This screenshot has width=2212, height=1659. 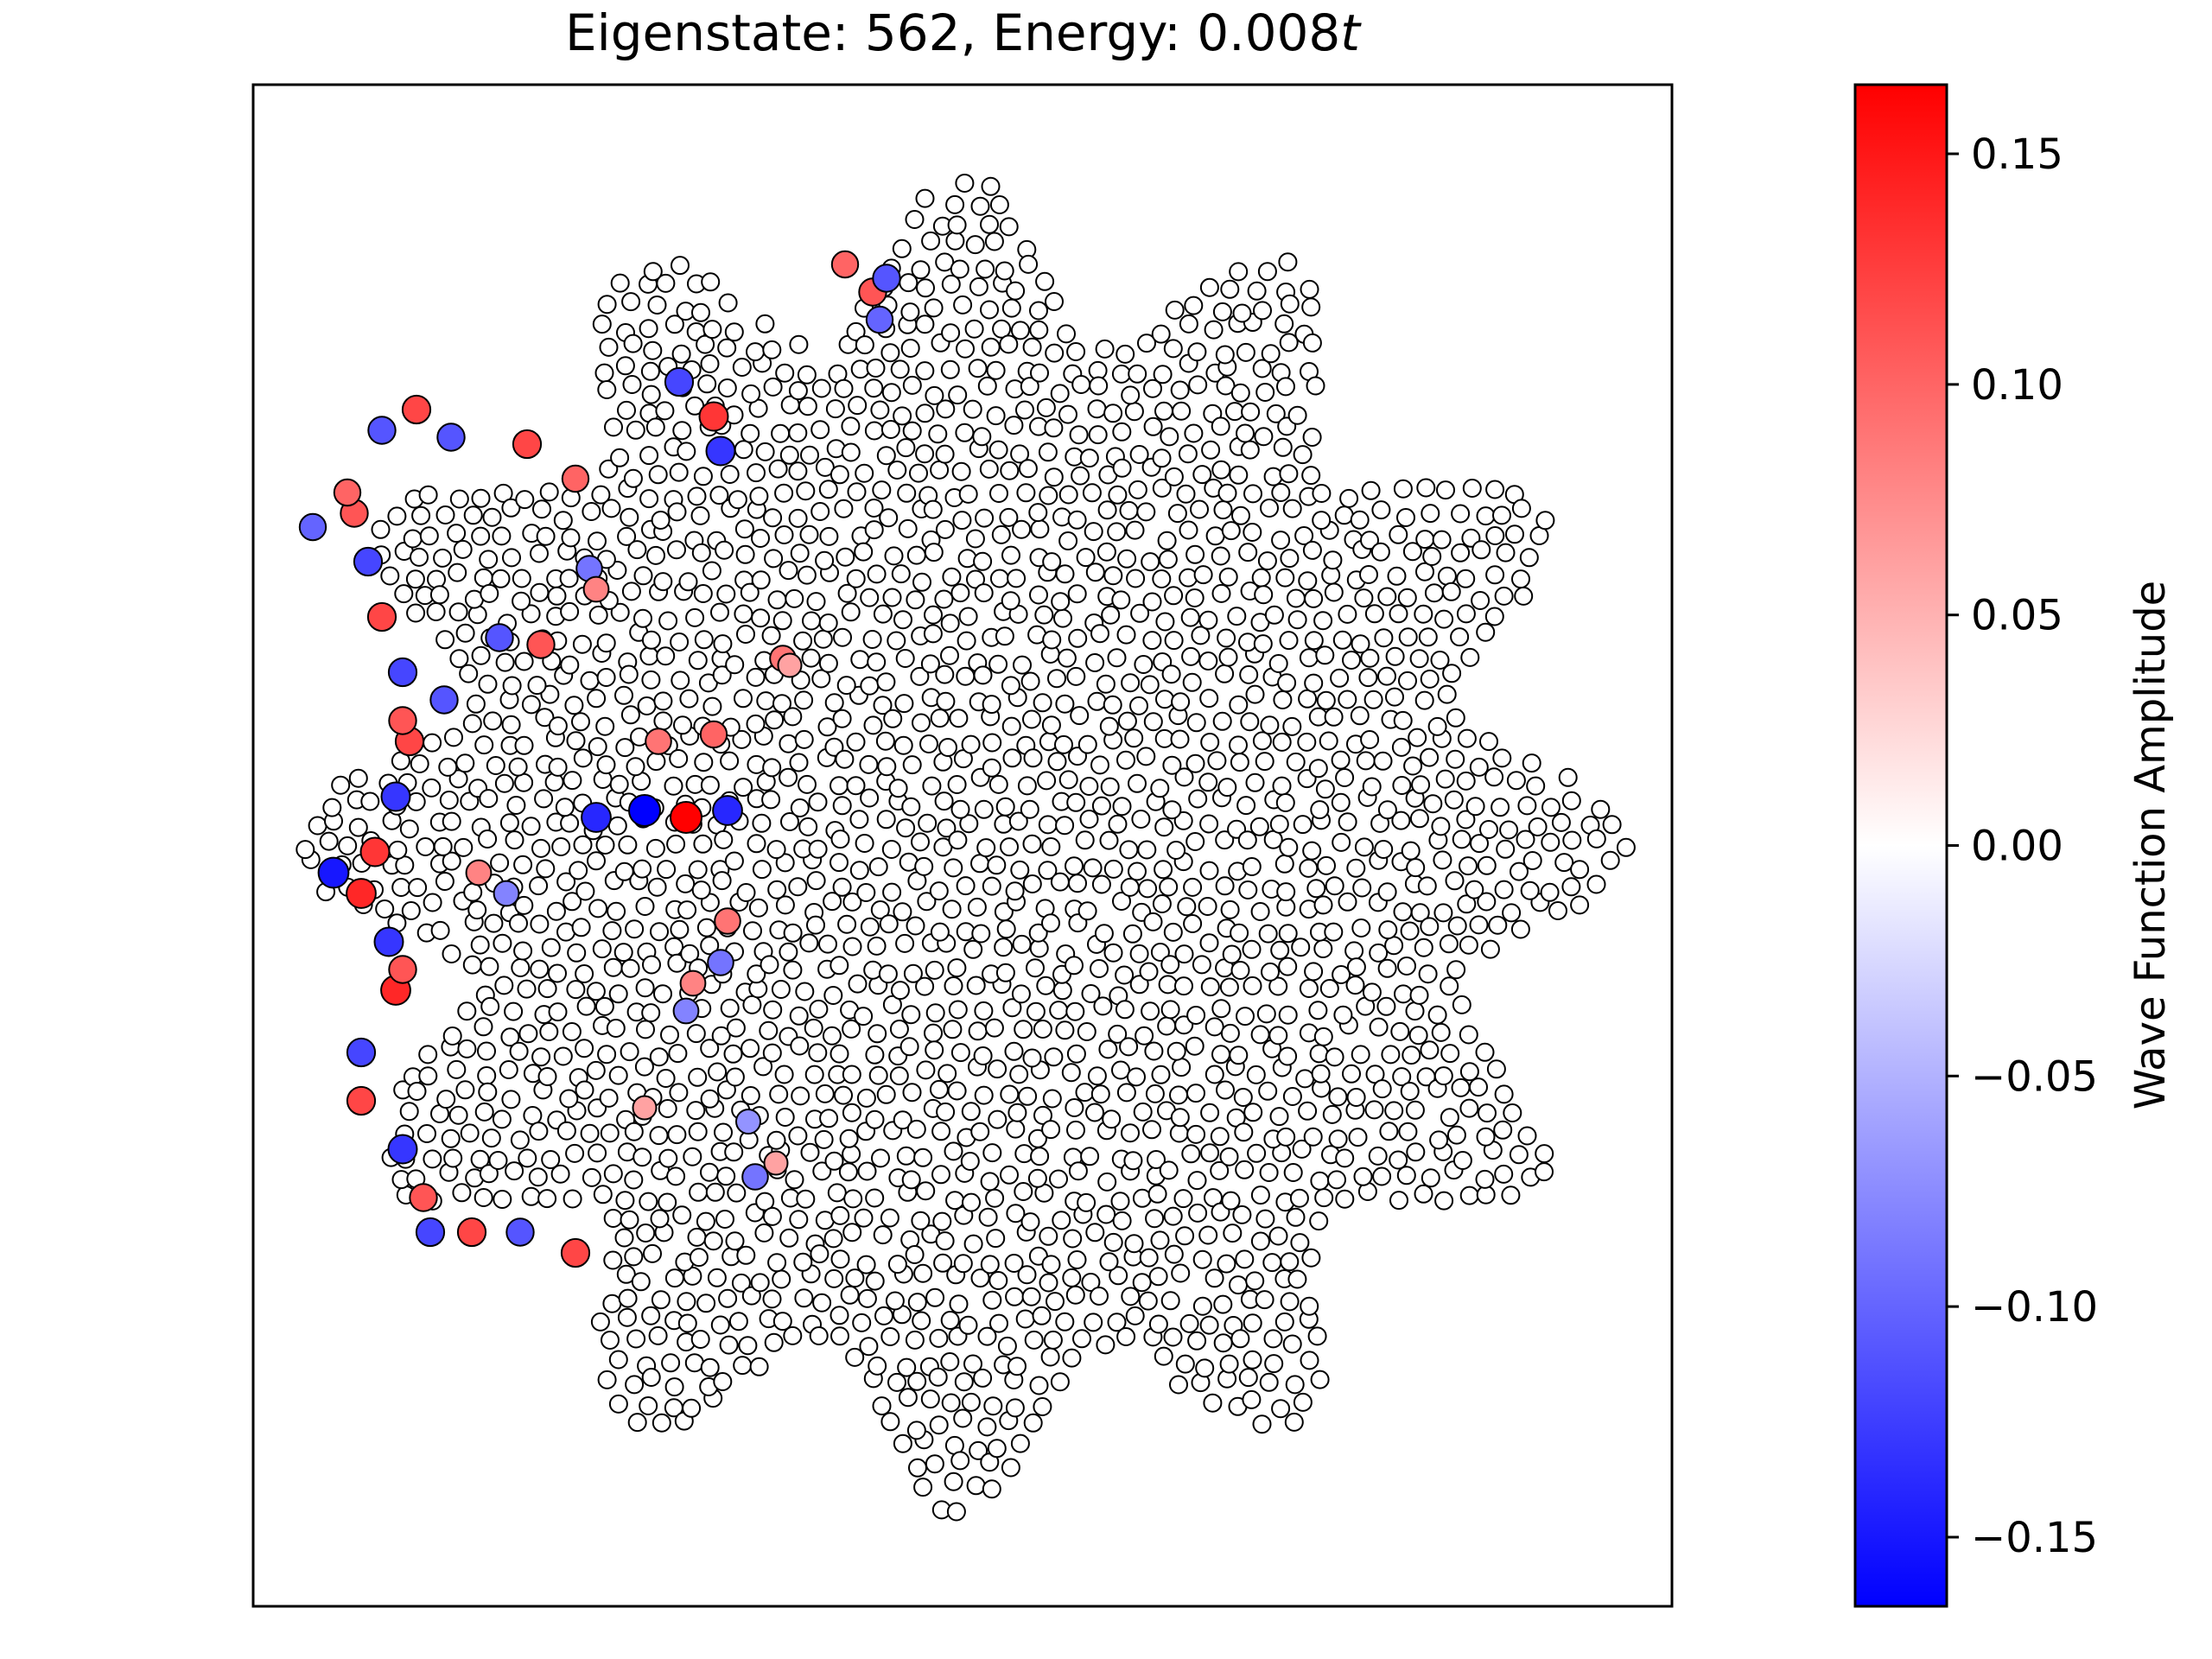 What do you see at coordinates (2017, 385) in the screenshot?
I see `colorbar-tick-label: 0.10` at bounding box center [2017, 385].